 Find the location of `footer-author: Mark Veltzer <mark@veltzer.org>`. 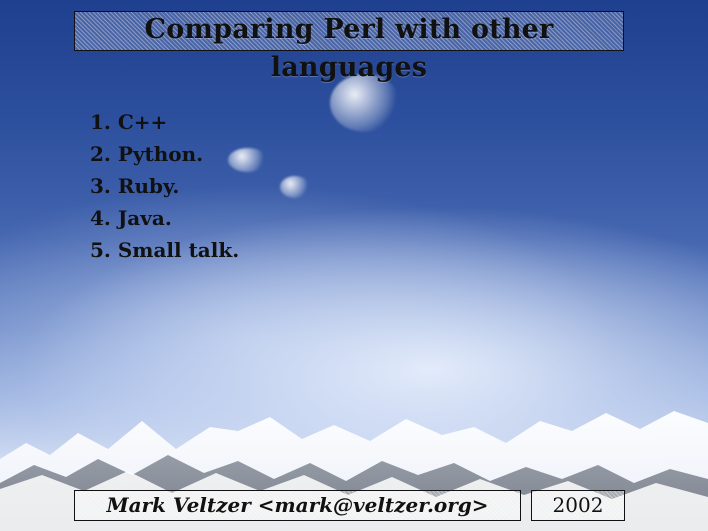

footer-author: Mark Veltzer <mark@veltzer.org> is located at coordinates (297, 505).